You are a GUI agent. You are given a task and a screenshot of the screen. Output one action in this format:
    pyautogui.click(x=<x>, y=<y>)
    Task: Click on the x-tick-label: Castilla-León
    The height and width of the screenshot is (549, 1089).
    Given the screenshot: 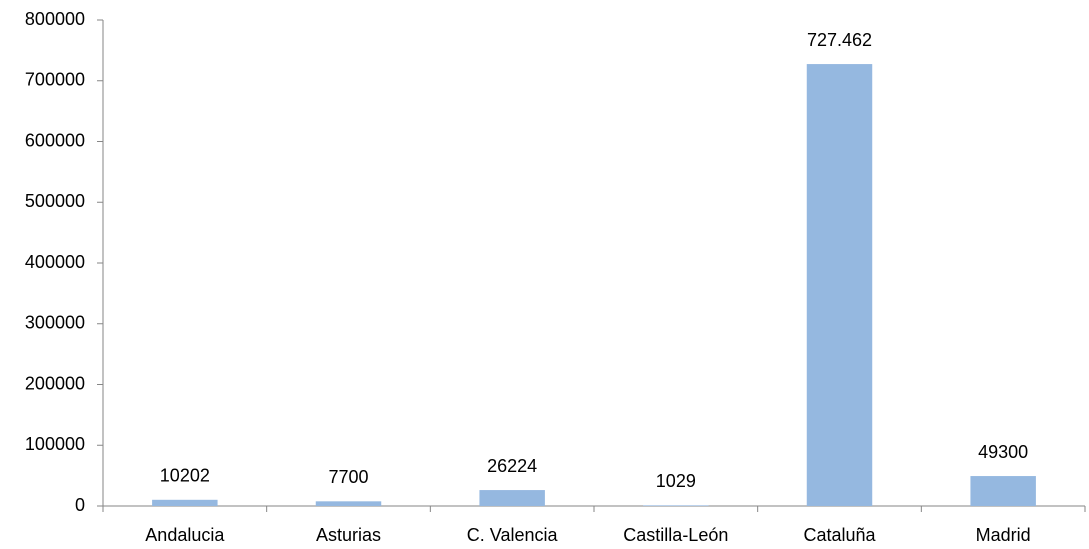 What is the action you would take?
    pyautogui.click(x=675, y=535)
    